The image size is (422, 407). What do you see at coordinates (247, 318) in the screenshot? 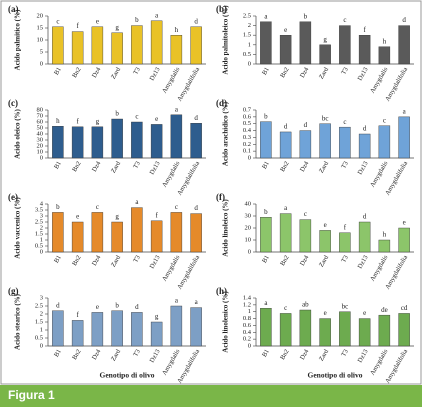
I see `y-tick-label: 0.8` at bounding box center [247, 318].